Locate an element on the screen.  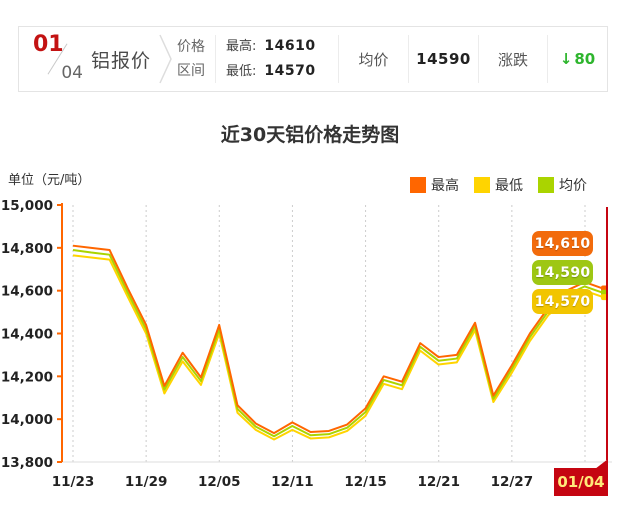
quote-date: 01 04 is located at coordinates (58, 59).